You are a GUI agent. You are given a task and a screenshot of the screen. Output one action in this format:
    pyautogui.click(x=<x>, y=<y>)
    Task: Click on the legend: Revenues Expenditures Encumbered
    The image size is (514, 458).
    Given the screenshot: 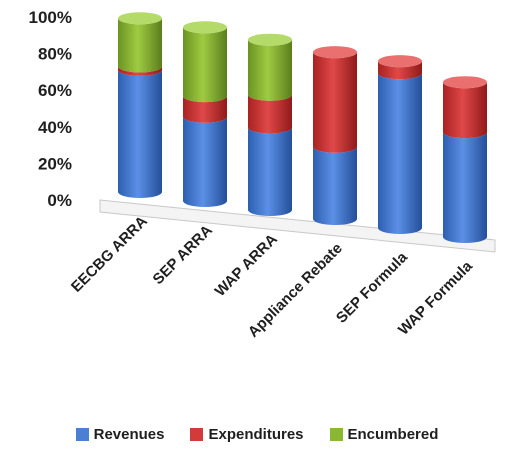 What is the action you would take?
    pyautogui.click(x=257, y=434)
    